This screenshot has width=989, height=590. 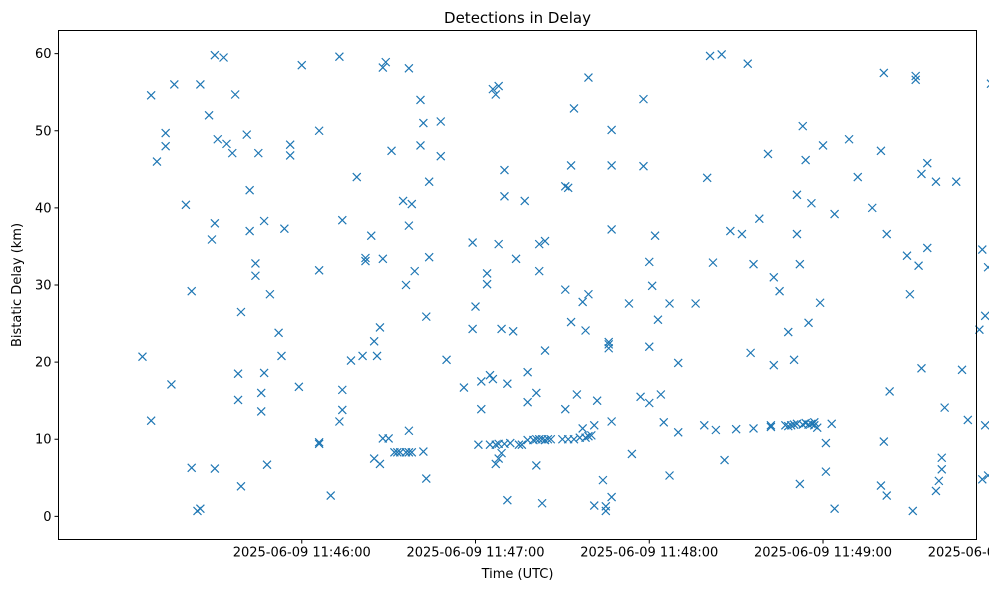 I want to click on y-tick-label: 10, so click(x=43, y=440).